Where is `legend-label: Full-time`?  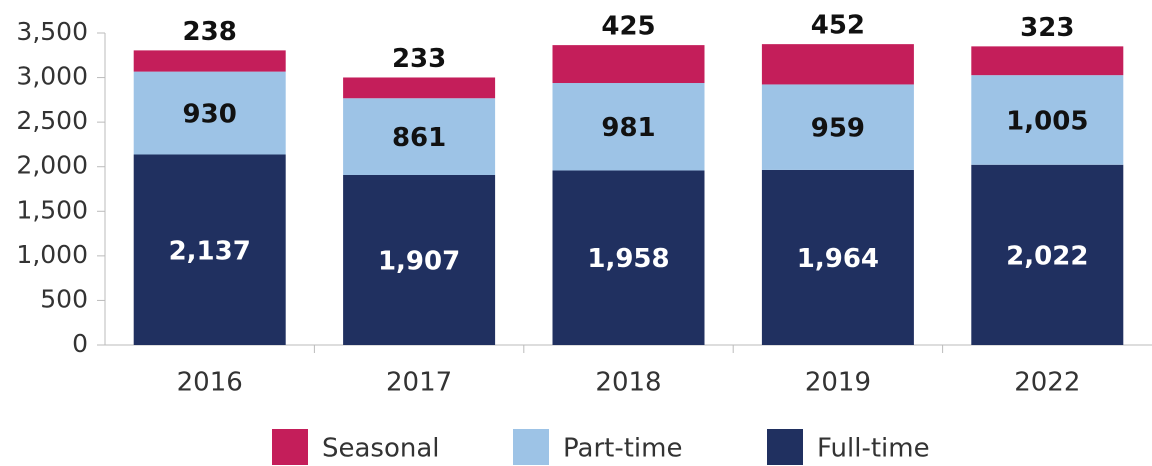
legend-label: Full-time is located at coordinates (873, 449).